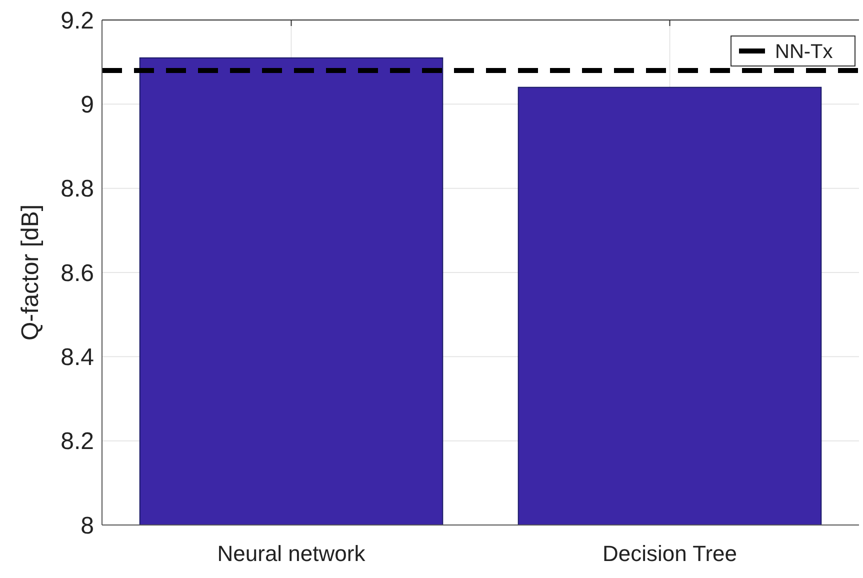 The width and height of the screenshot is (863, 578). What do you see at coordinates (77, 442) in the screenshot?
I see `y-tick-label: 8.2` at bounding box center [77, 442].